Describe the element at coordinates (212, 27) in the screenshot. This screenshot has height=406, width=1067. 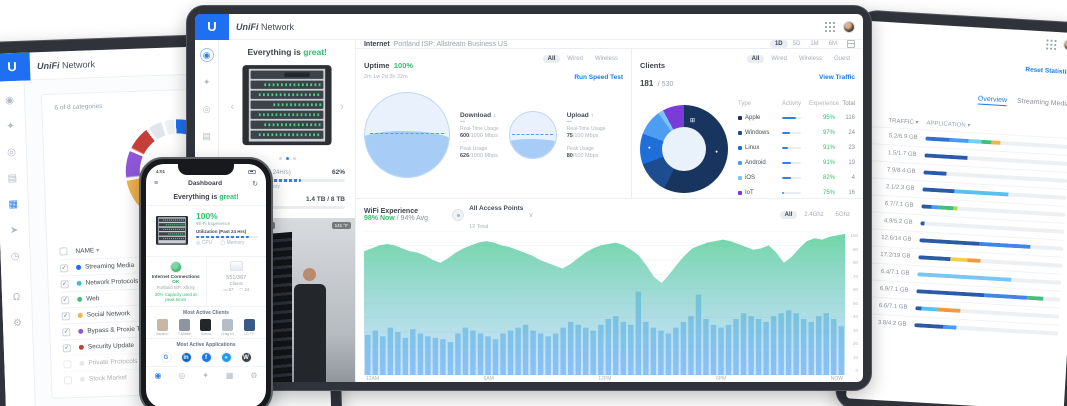
I see `unifi-logo: U` at that location.